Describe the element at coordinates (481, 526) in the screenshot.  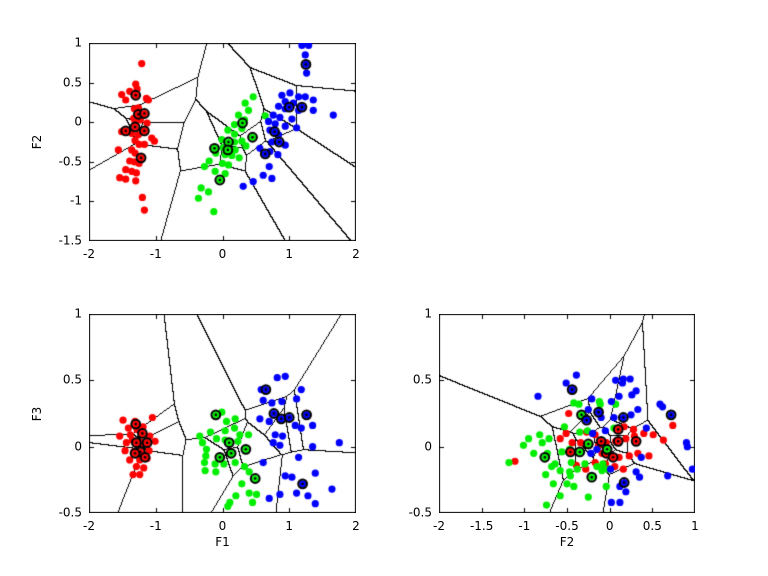
I see `x-tick-label: -1.5` at that location.